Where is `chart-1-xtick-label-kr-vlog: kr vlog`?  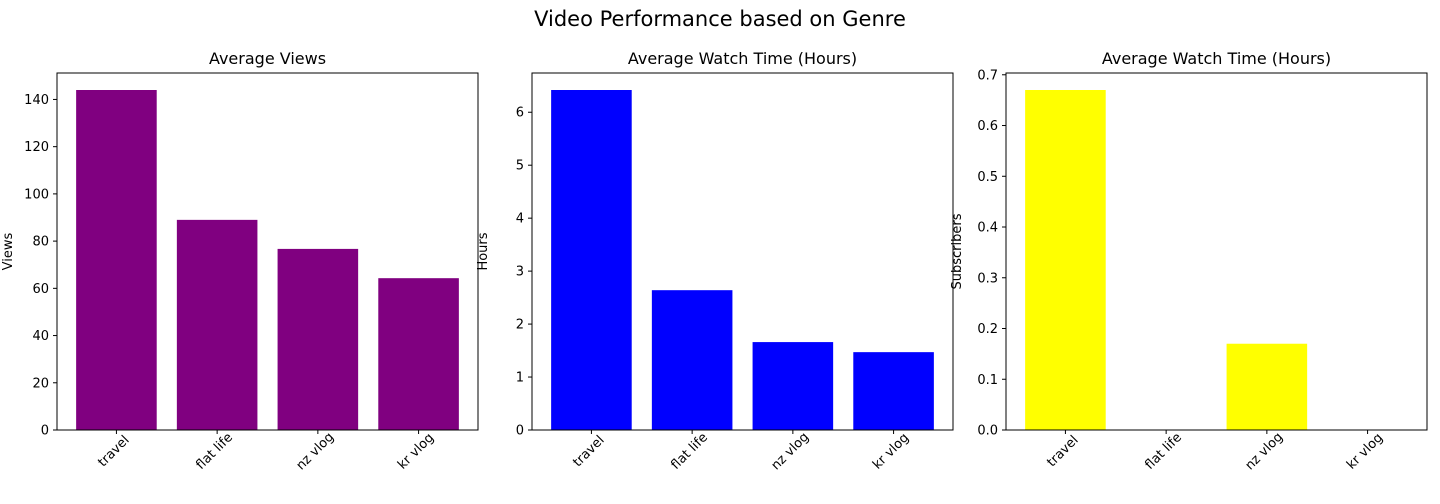
chart-1-xtick-label-kr-vlog: kr vlog is located at coordinates (891, 451).